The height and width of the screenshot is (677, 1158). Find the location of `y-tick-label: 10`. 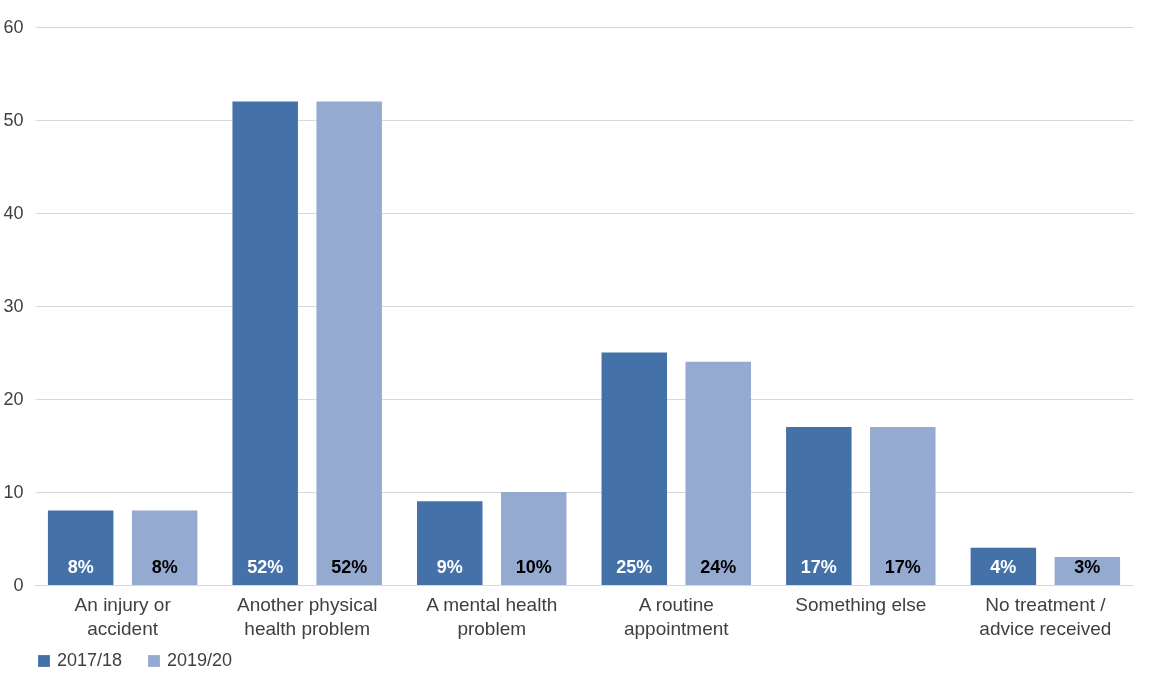

y-tick-label: 10 is located at coordinates (13, 491).